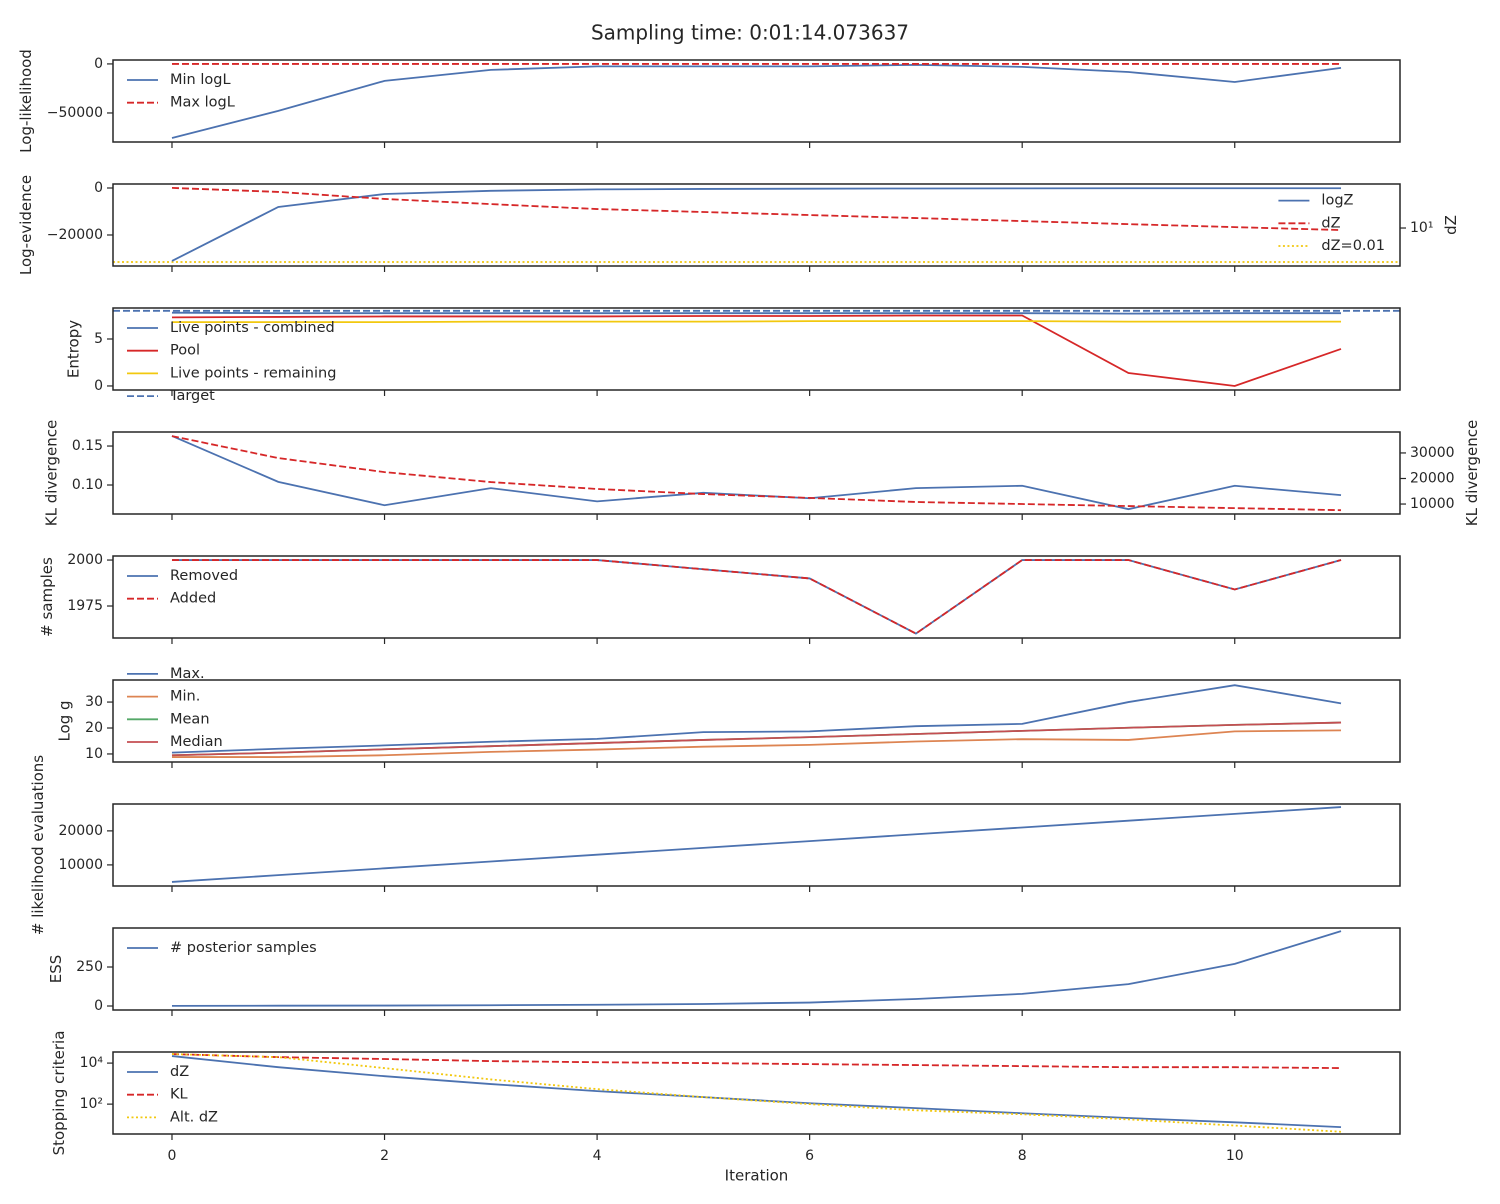  What do you see at coordinates (194, 1117) in the screenshot?
I see `legend-label: Alt. dZ` at bounding box center [194, 1117].